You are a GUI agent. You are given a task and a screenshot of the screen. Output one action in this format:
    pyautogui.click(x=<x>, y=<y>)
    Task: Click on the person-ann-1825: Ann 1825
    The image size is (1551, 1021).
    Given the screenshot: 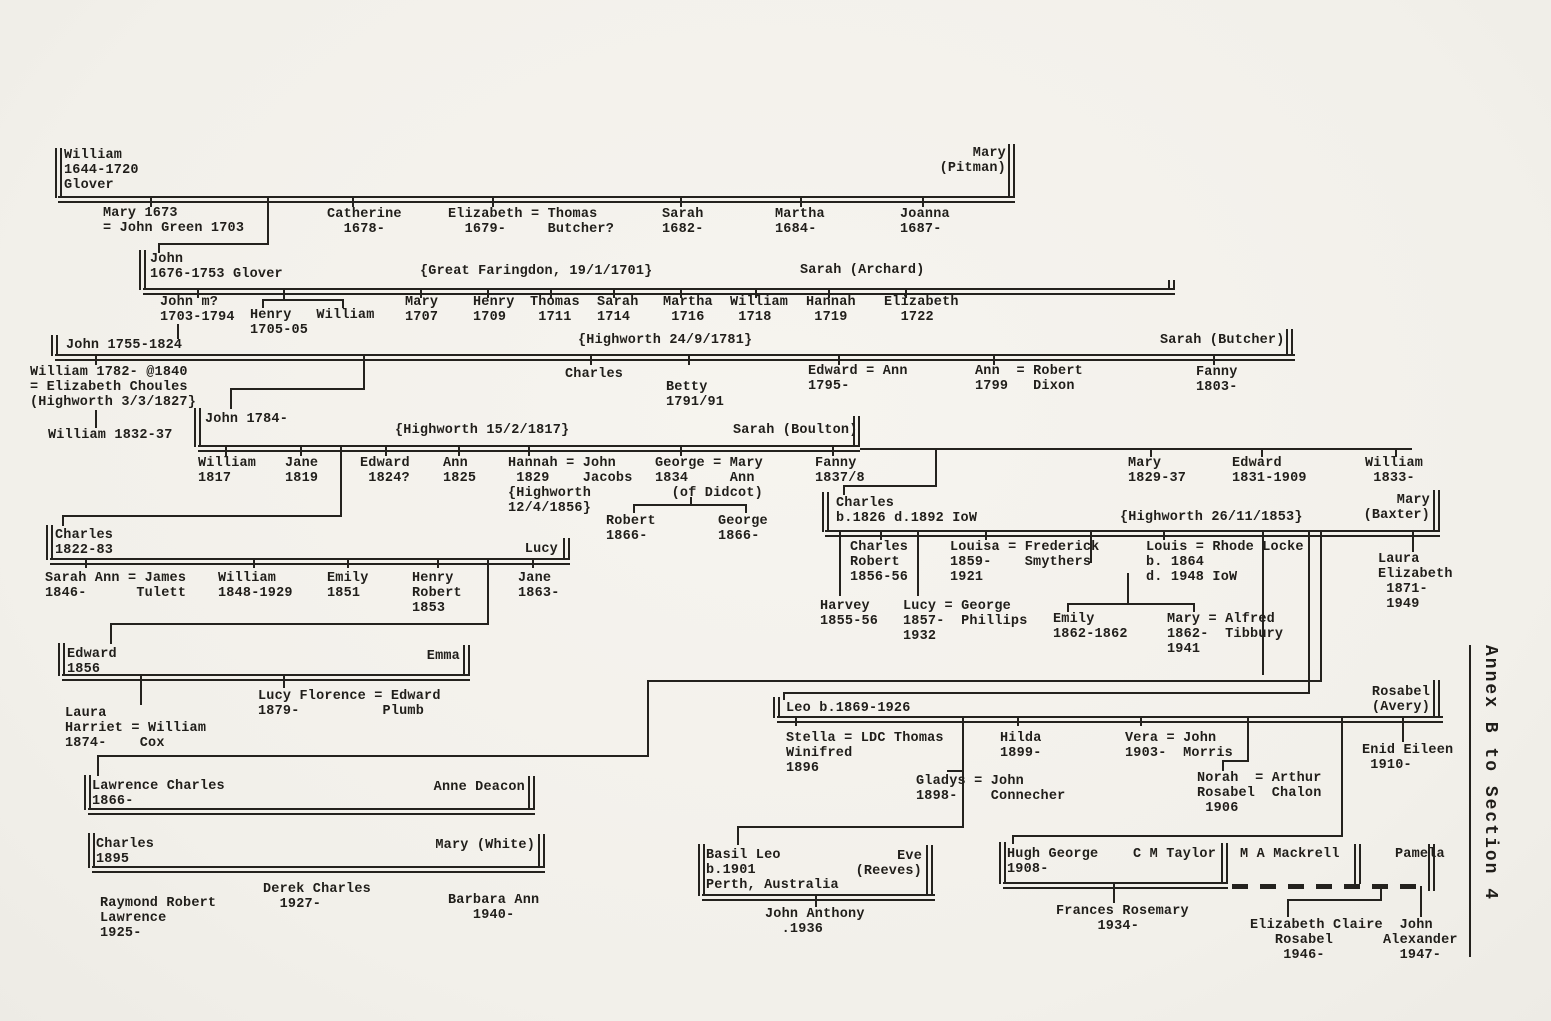 What is the action you would take?
    pyautogui.click(x=460, y=471)
    